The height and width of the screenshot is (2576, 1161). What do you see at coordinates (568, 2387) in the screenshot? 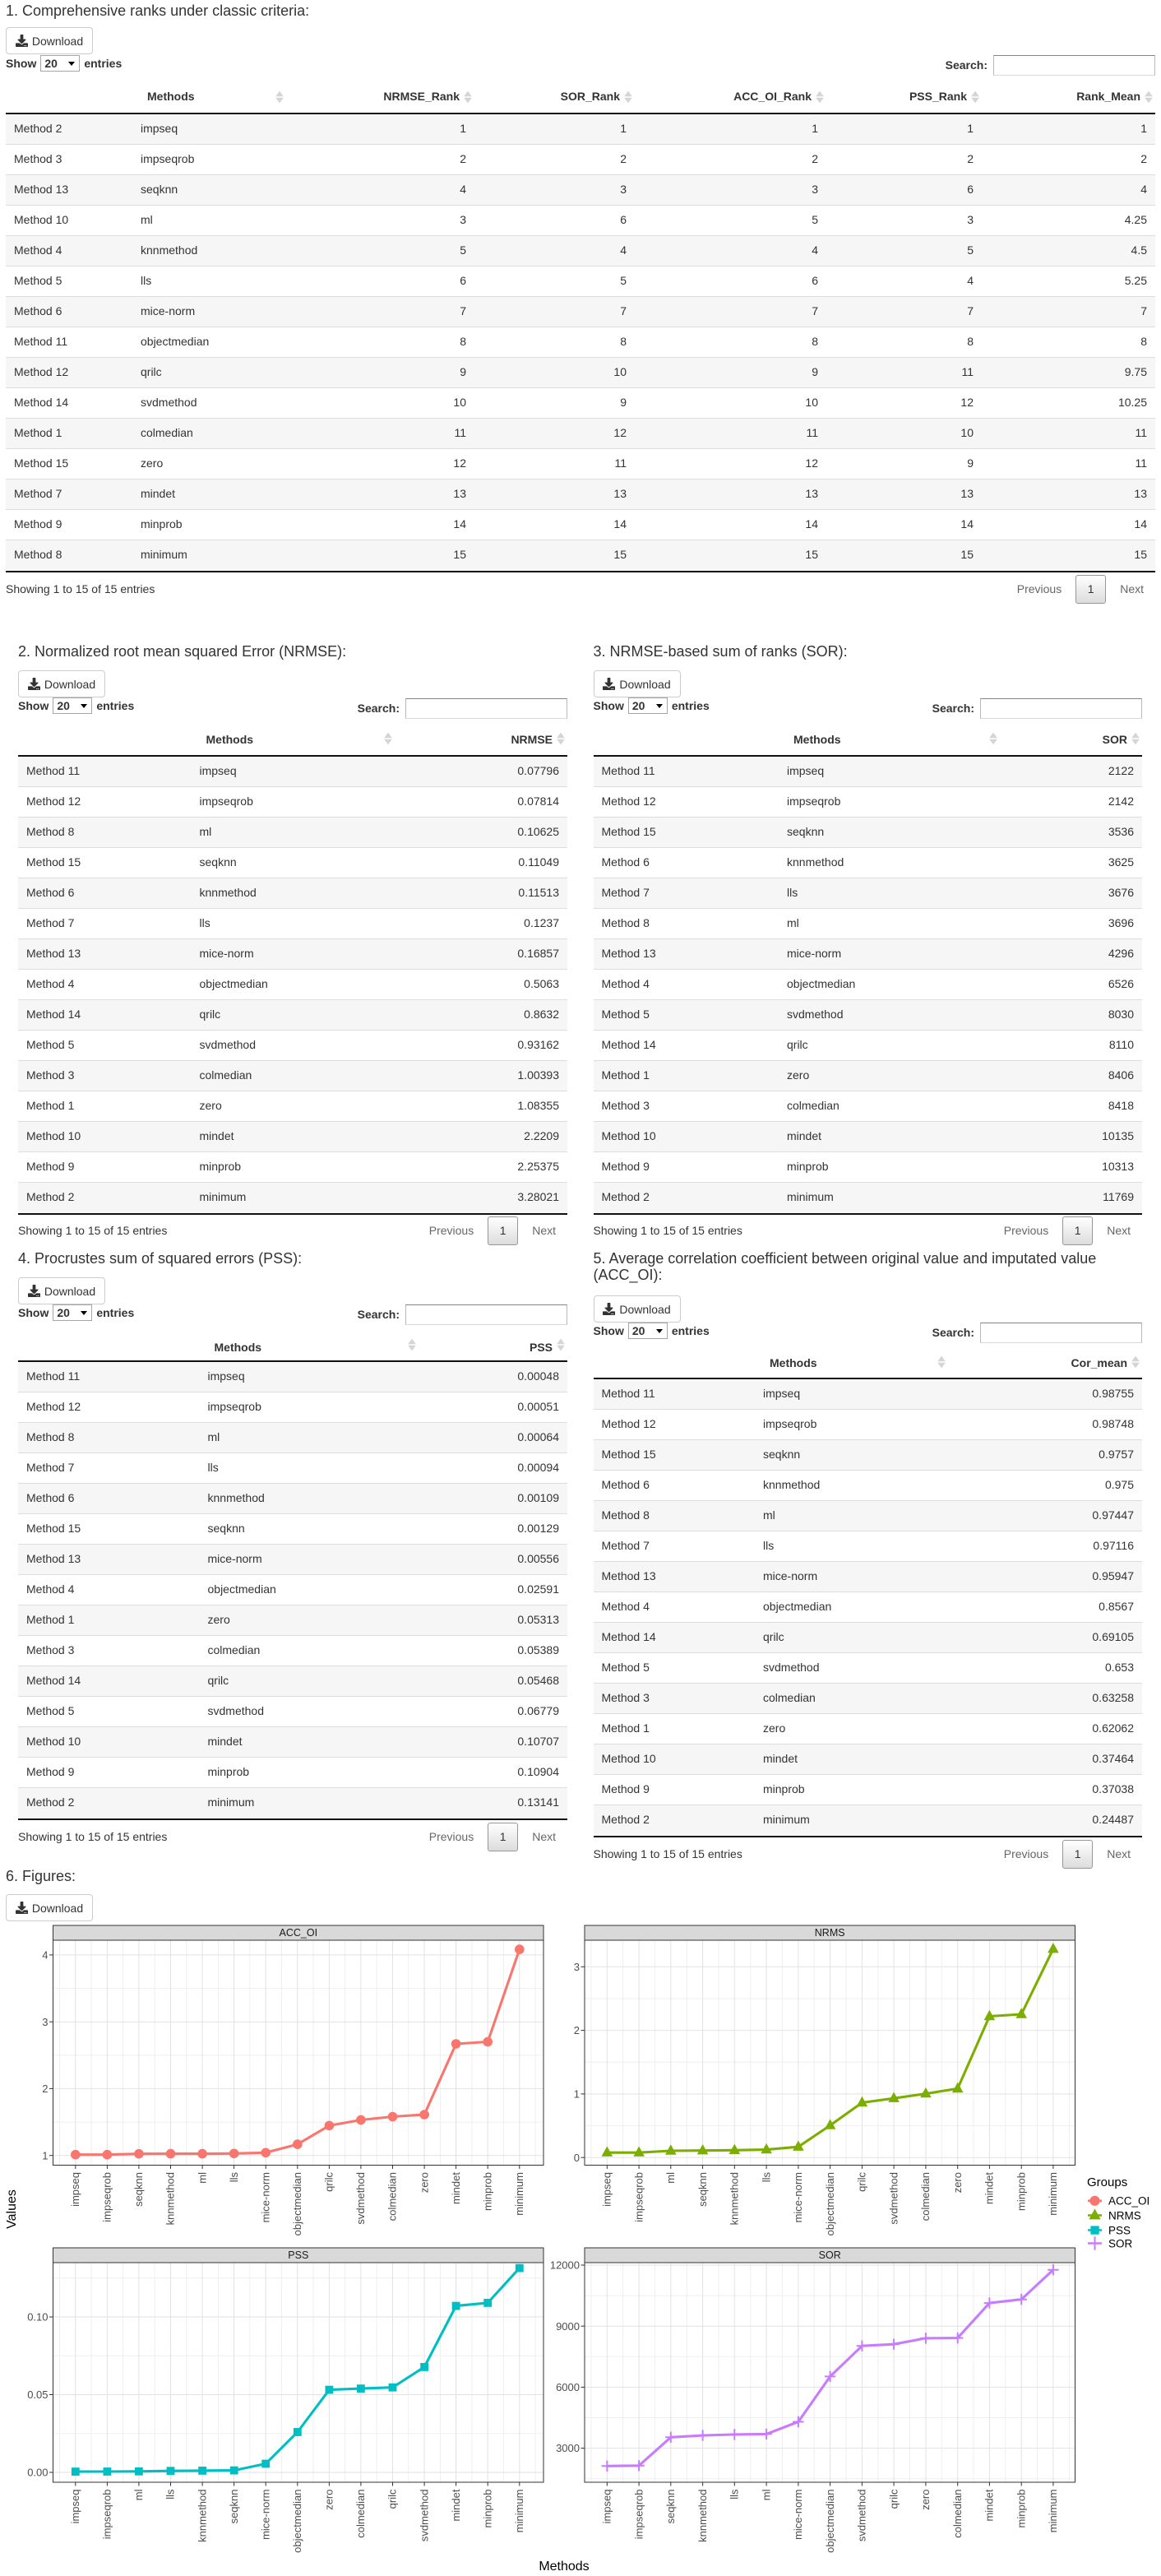
I see `svg-text: 6000` at bounding box center [568, 2387].